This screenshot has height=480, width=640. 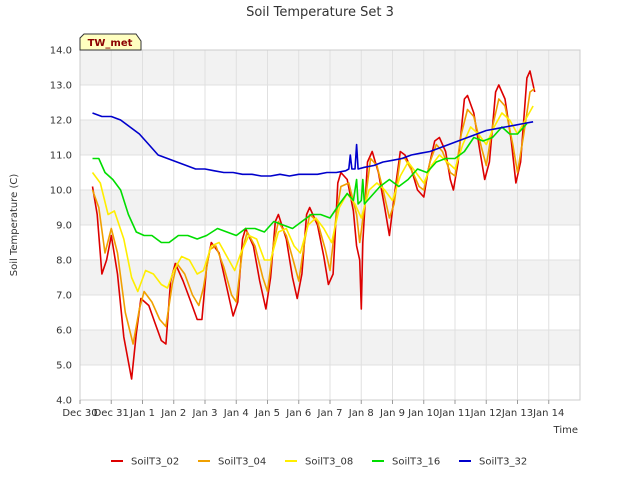 I want to click on legend-item-soilt3_04: SoilT3_04, so click(x=232, y=462).